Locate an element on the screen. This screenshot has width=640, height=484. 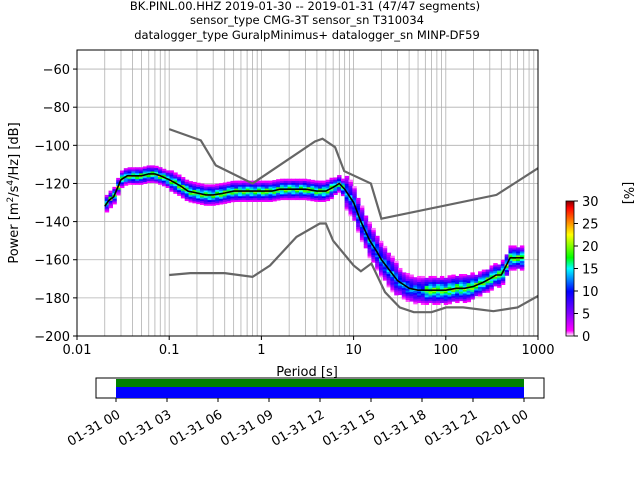
colorbar-gradient is located at coordinates (570, 268).